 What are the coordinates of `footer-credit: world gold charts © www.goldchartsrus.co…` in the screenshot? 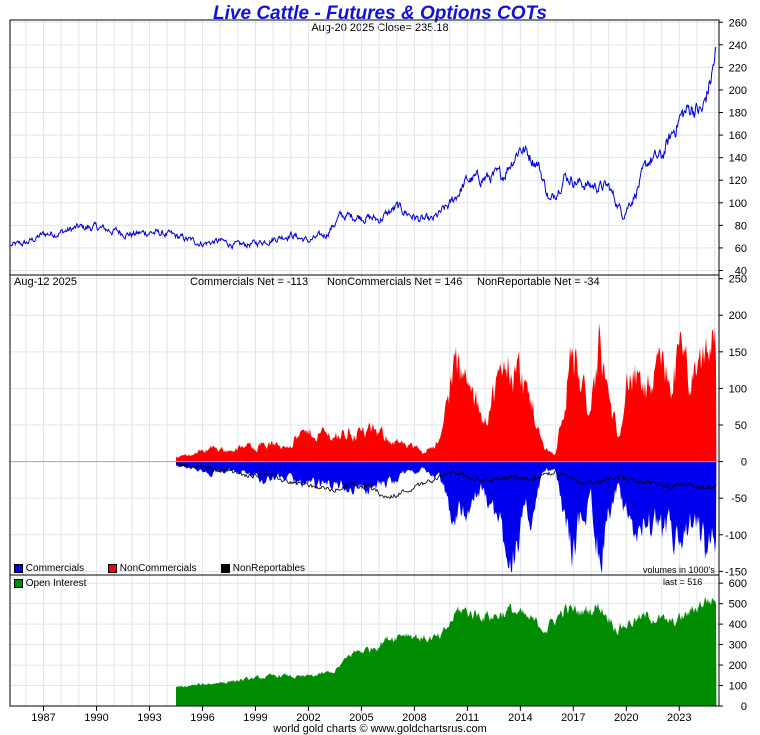 It's located at (380, 729).